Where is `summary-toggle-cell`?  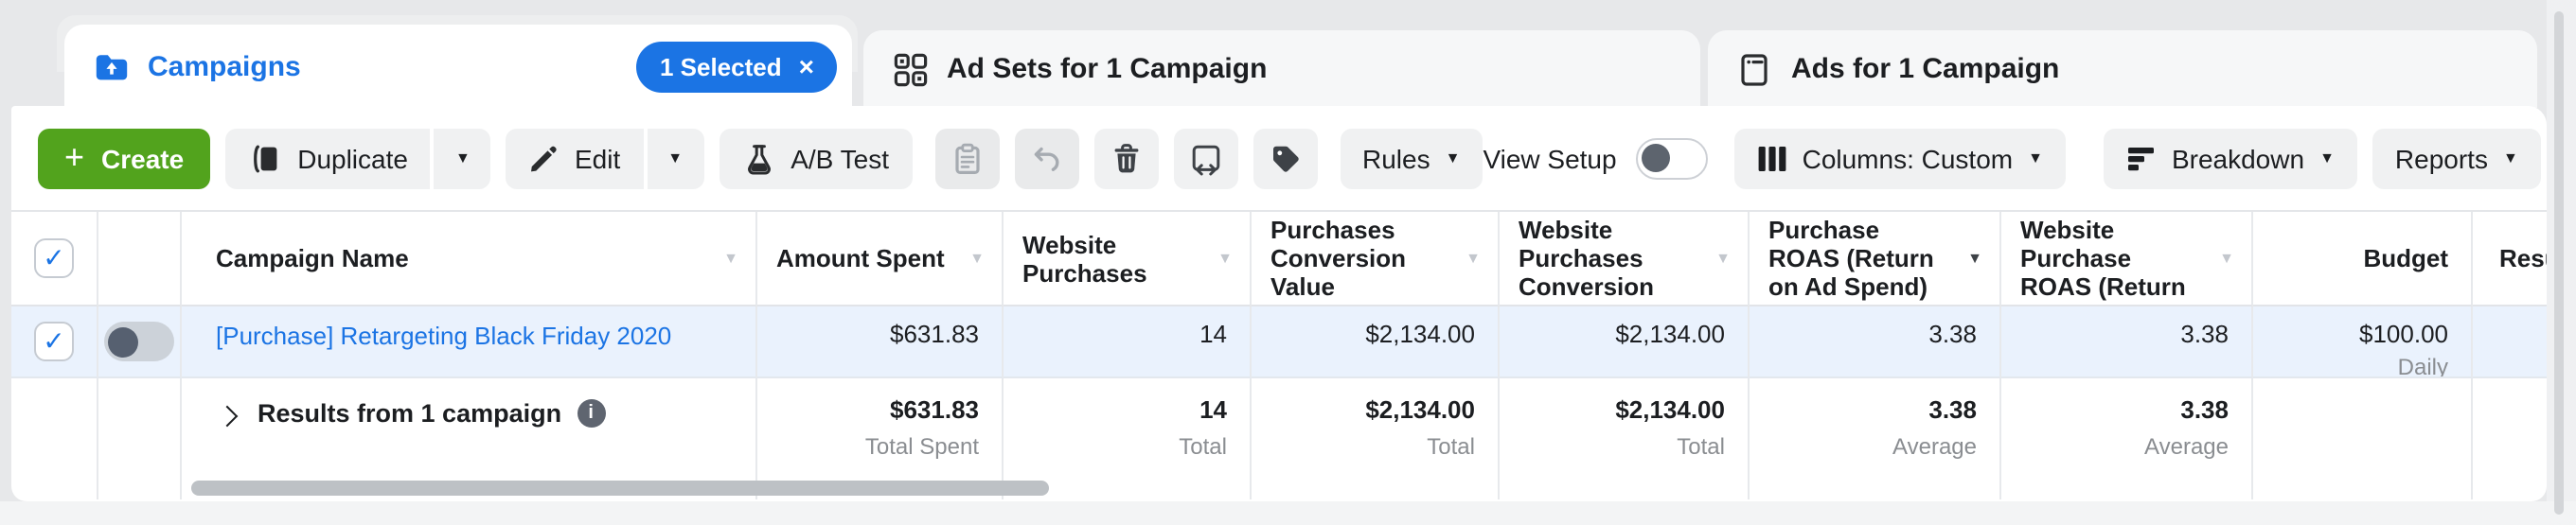
summary-toggle-cell is located at coordinates (140, 425).